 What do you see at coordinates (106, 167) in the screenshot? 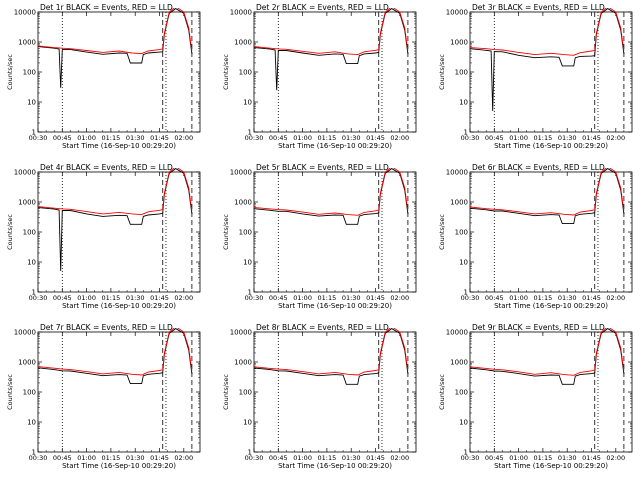
I see `chart-title: Det 4r BLACK = Events, RED = LLD` at bounding box center [106, 167].